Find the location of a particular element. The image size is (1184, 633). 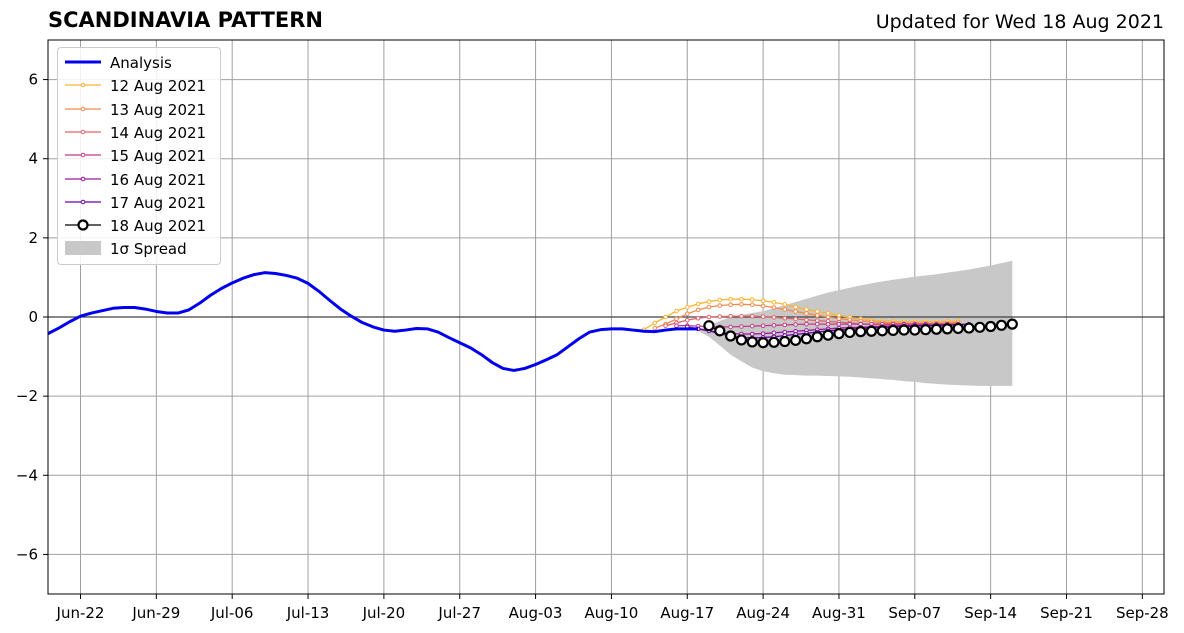

legend-label: 14 Aug 2021 is located at coordinates (158, 132).